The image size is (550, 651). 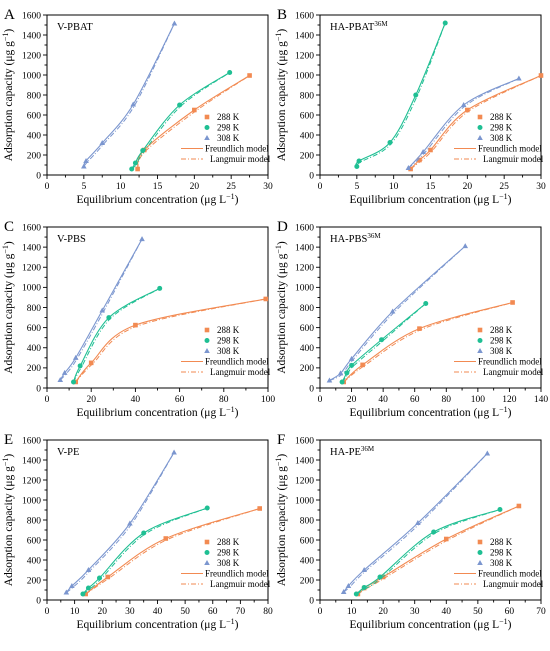 What do you see at coordinates (352, 27) in the screenshot?
I see `panel-title-text: HA-PBAT` at bounding box center [352, 27].